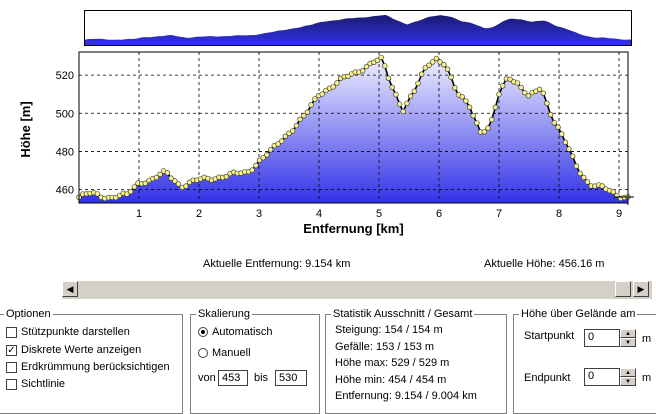 The width and height of the screenshot is (656, 414). What do you see at coordinates (88, 367) in the screenshot?
I see `checkbox-earth-curvature: Erdkrümmung berücksichtigen` at bounding box center [88, 367].